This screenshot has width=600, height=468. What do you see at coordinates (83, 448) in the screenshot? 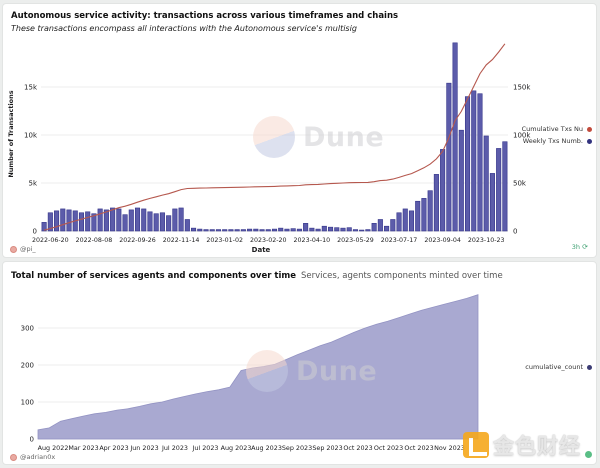
I see `x-tick-label: Mar 2023` at bounding box center [83, 448].